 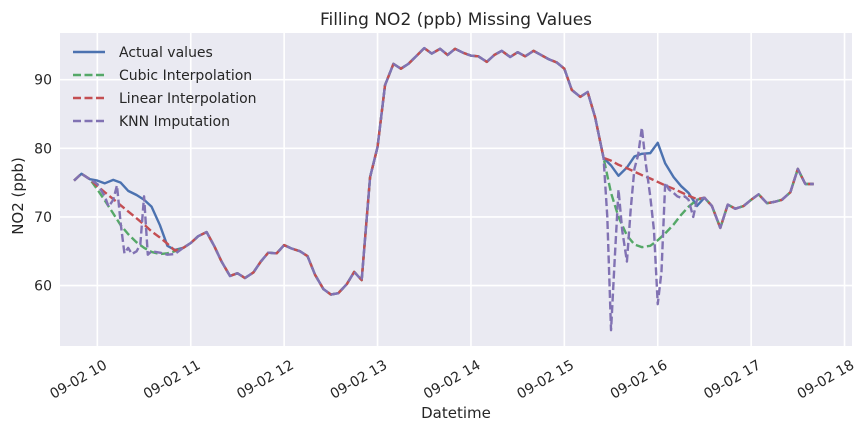 I want to click on x-tick-label: 09-02 17, so click(x=732, y=379).